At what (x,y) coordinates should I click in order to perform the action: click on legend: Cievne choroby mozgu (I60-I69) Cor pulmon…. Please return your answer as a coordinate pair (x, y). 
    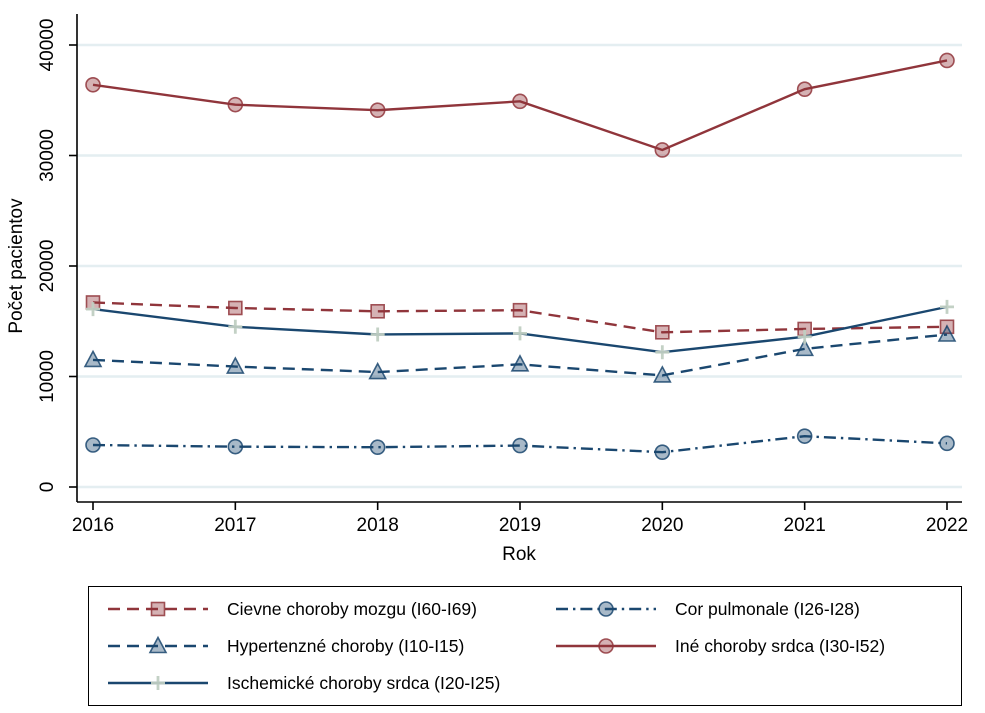
    Looking at the image, I should click on (525, 646).